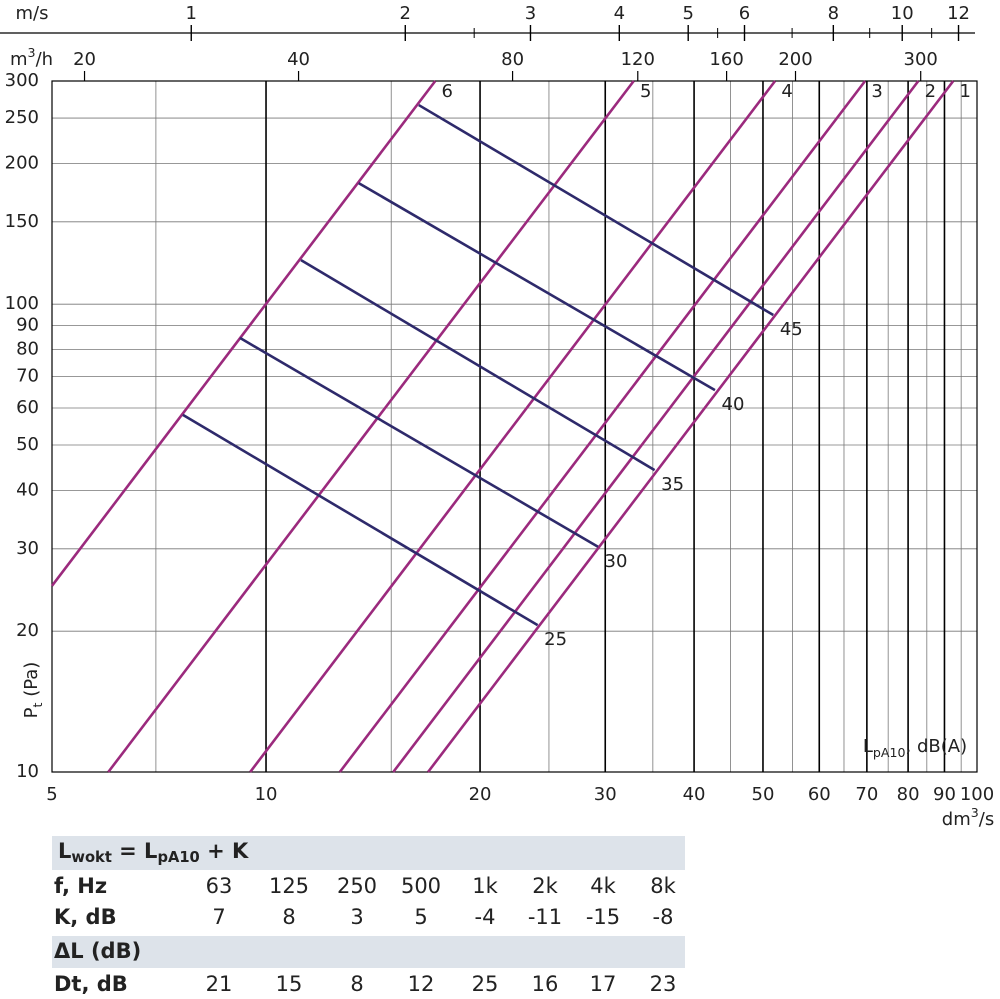  I want to click on x-tick-label: 20, so click(480, 794).